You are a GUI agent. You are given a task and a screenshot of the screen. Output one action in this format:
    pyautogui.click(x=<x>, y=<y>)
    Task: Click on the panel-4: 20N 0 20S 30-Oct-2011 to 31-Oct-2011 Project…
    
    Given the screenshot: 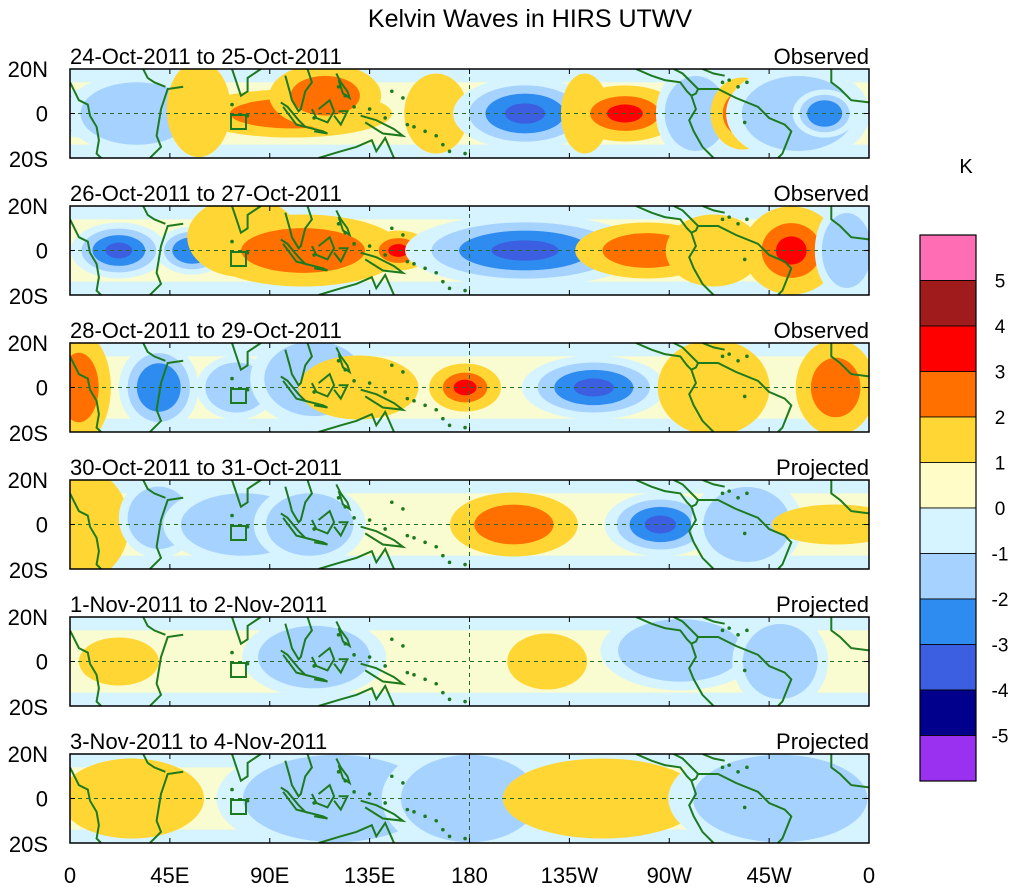 What is the action you would take?
    pyautogui.click(x=439, y=519)
    